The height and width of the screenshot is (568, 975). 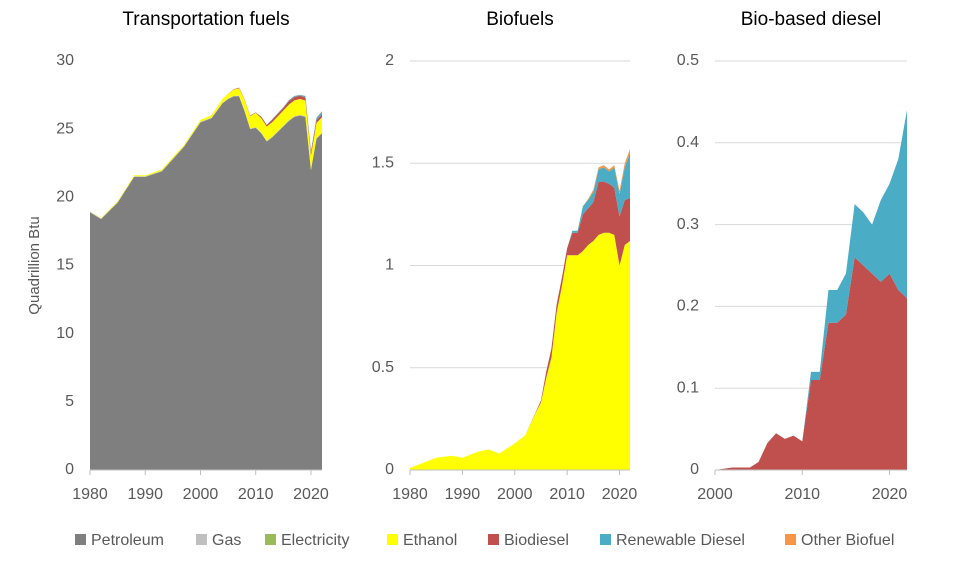 What do you see at coordinates (65, 265) in the screenshot?
I see `y-tick-label: 15` at bounding box center [65, 265].